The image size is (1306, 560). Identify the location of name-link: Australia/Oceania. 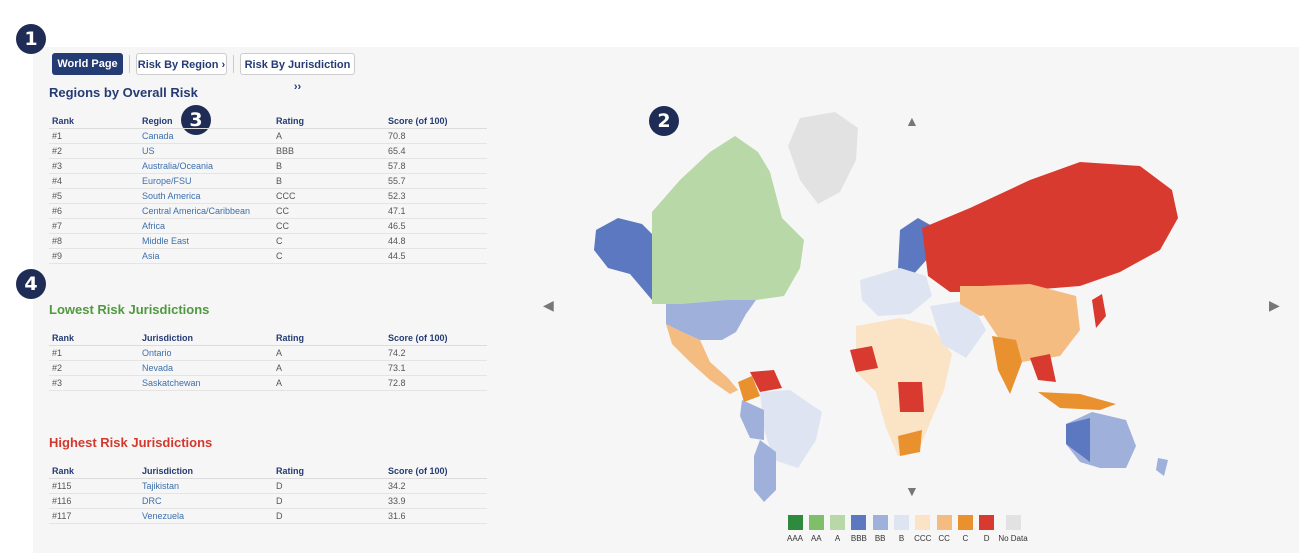
(206, 166).